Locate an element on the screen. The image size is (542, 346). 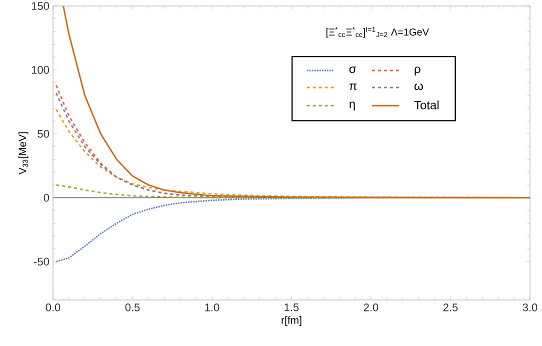
x-axis-title: r[fm] is located at coordinates (292, 321).